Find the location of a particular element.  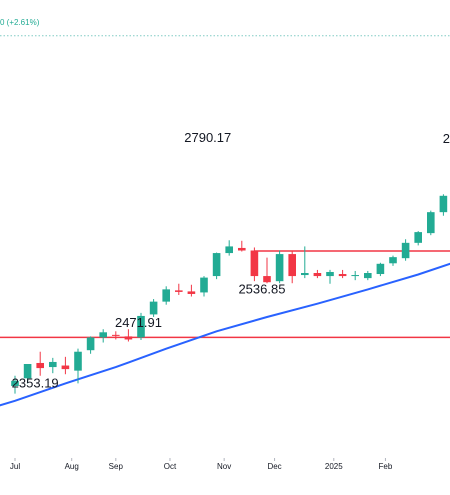

price-annotation: 2832 is located at coordinates (446, 138).